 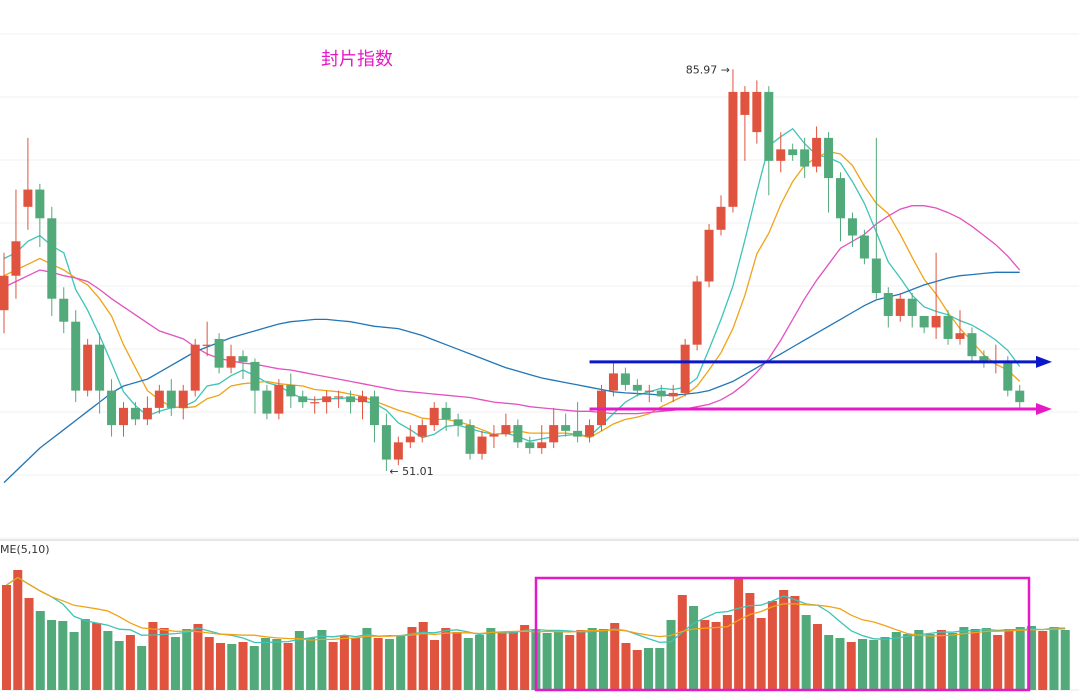 I want to click on volume-highlight-box, so click(x=782, y=634).